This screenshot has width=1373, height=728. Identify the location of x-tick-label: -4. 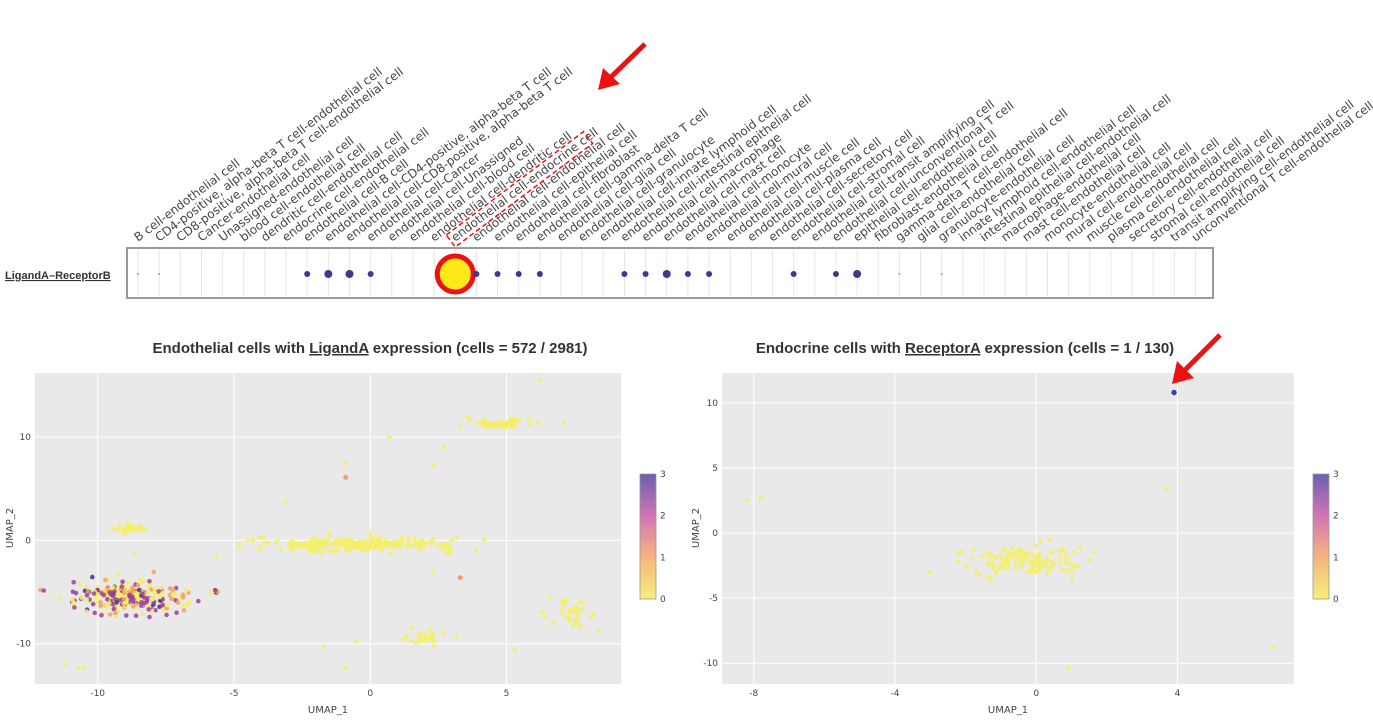
(895, 694).